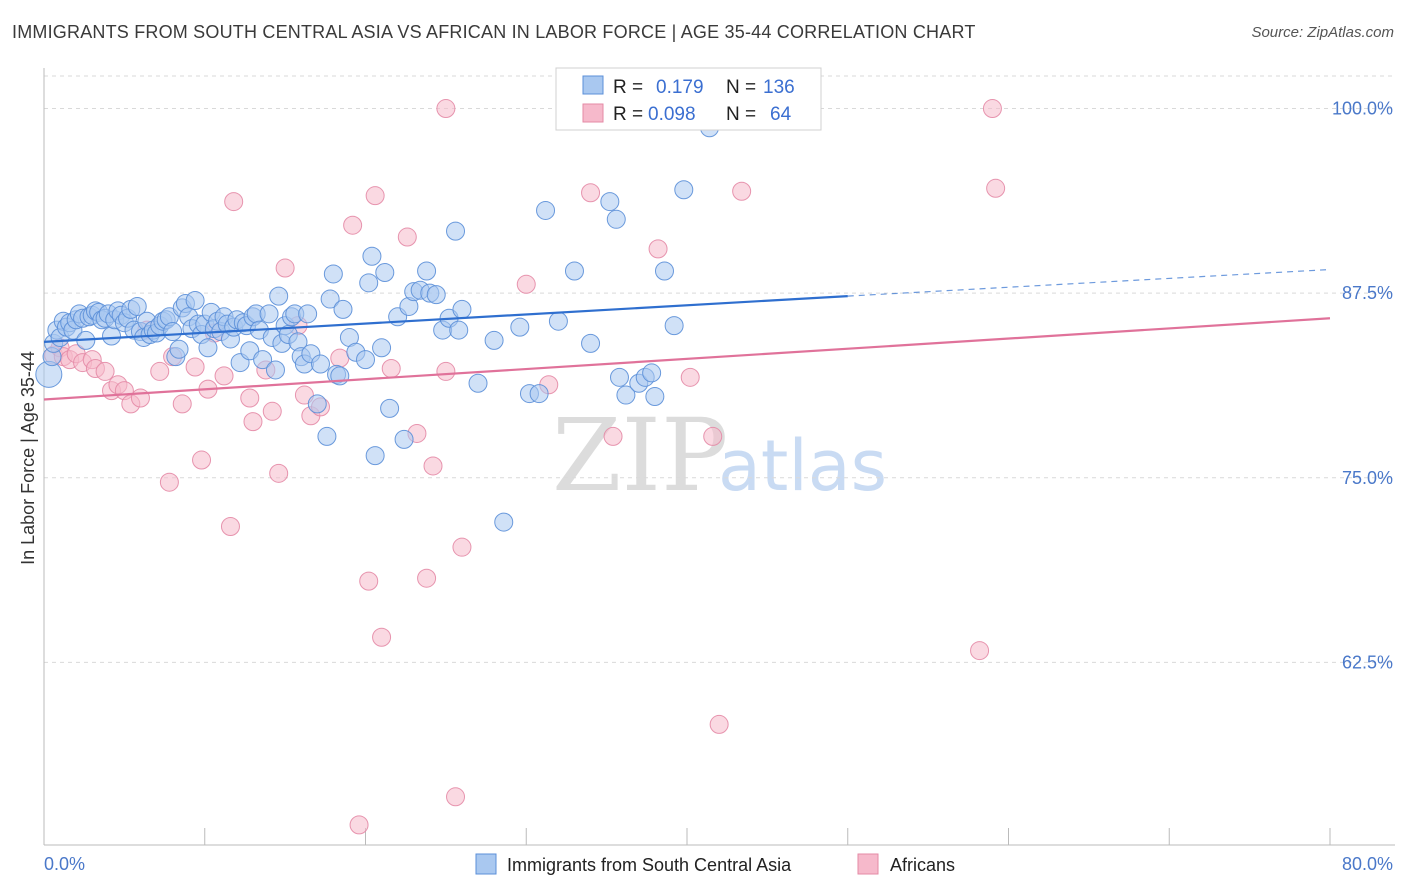 This screenshot has height=892, width=1406. I want to click on watermark-atlas: atlas, so click(802, 466).